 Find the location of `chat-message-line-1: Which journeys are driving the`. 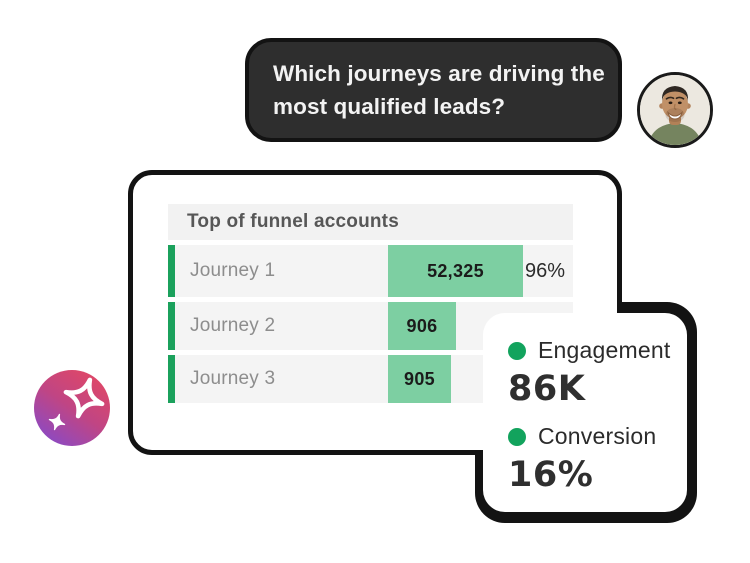

chat-message-line-1: Which journeys are driving the is located at coordinates (439, 73).